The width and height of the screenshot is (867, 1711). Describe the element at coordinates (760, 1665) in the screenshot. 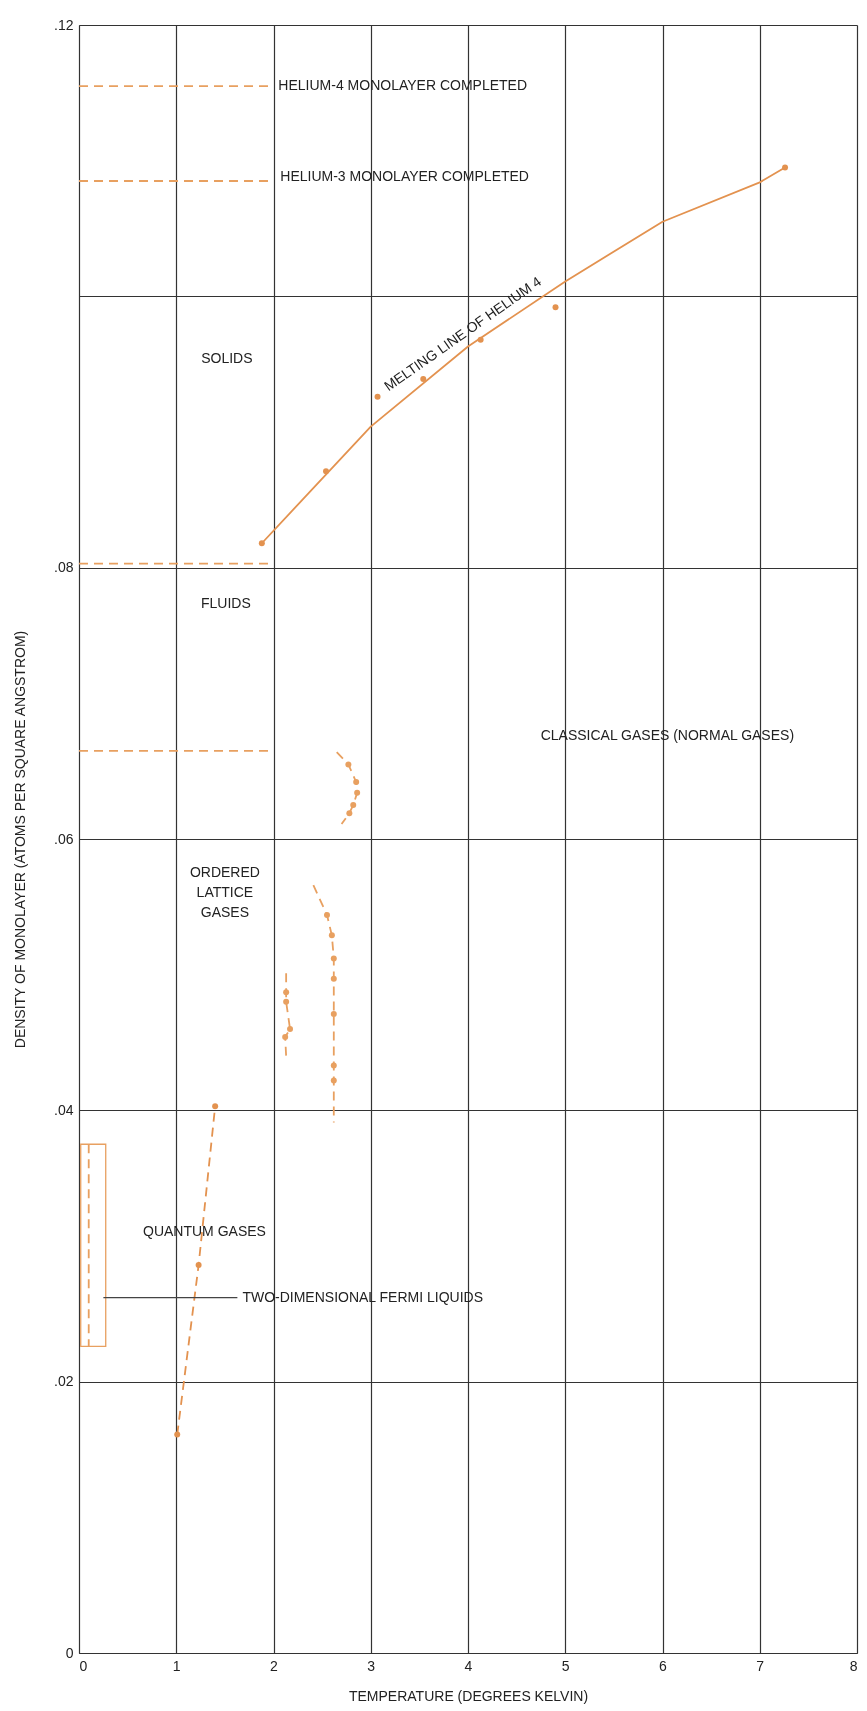

I see `x-tick-label: 7` at that location.